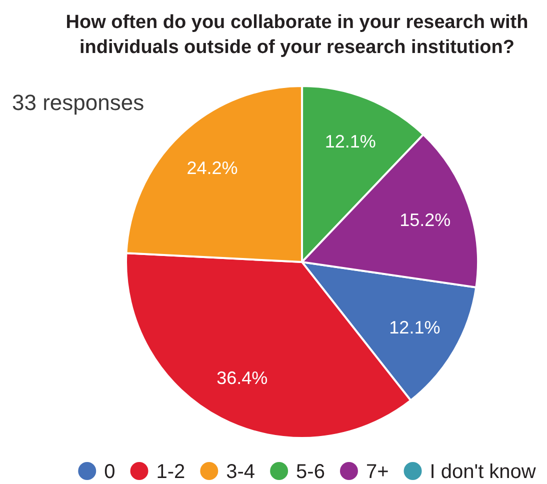 The image size is (547, 484). I want to click on legend-label: 7+, so click(377, 472).